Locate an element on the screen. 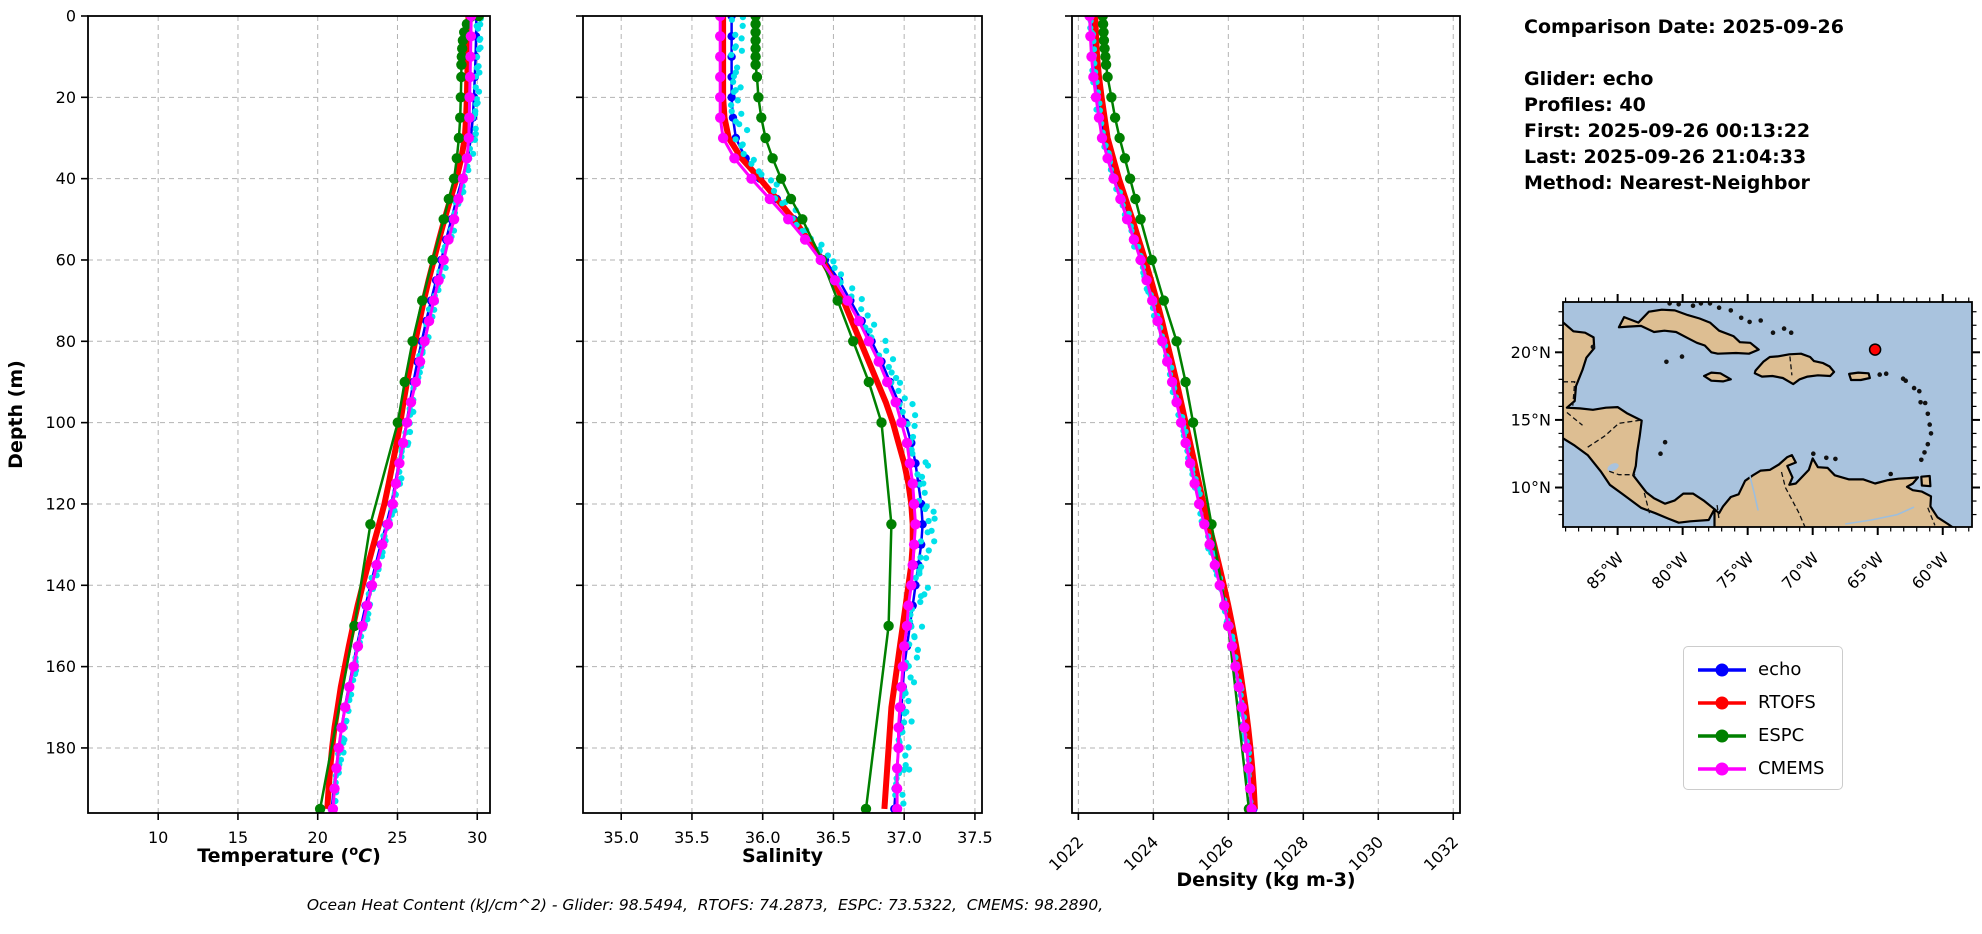  location-map: 85°W 80°W 75°W 70°W 65°W 60°W 20°N 15°N 10°N is located at coordinates (1745, 443).